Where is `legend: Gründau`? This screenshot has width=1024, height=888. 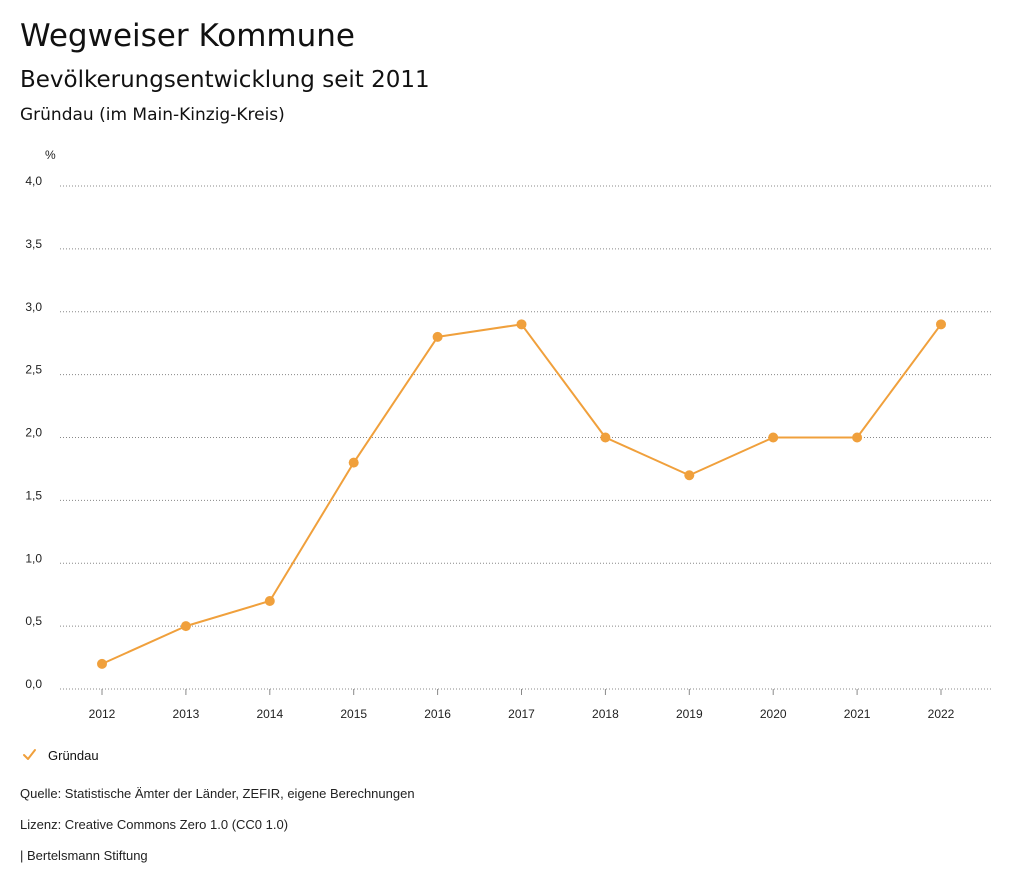 legend: Gründau is located at coordinates (59, 755).